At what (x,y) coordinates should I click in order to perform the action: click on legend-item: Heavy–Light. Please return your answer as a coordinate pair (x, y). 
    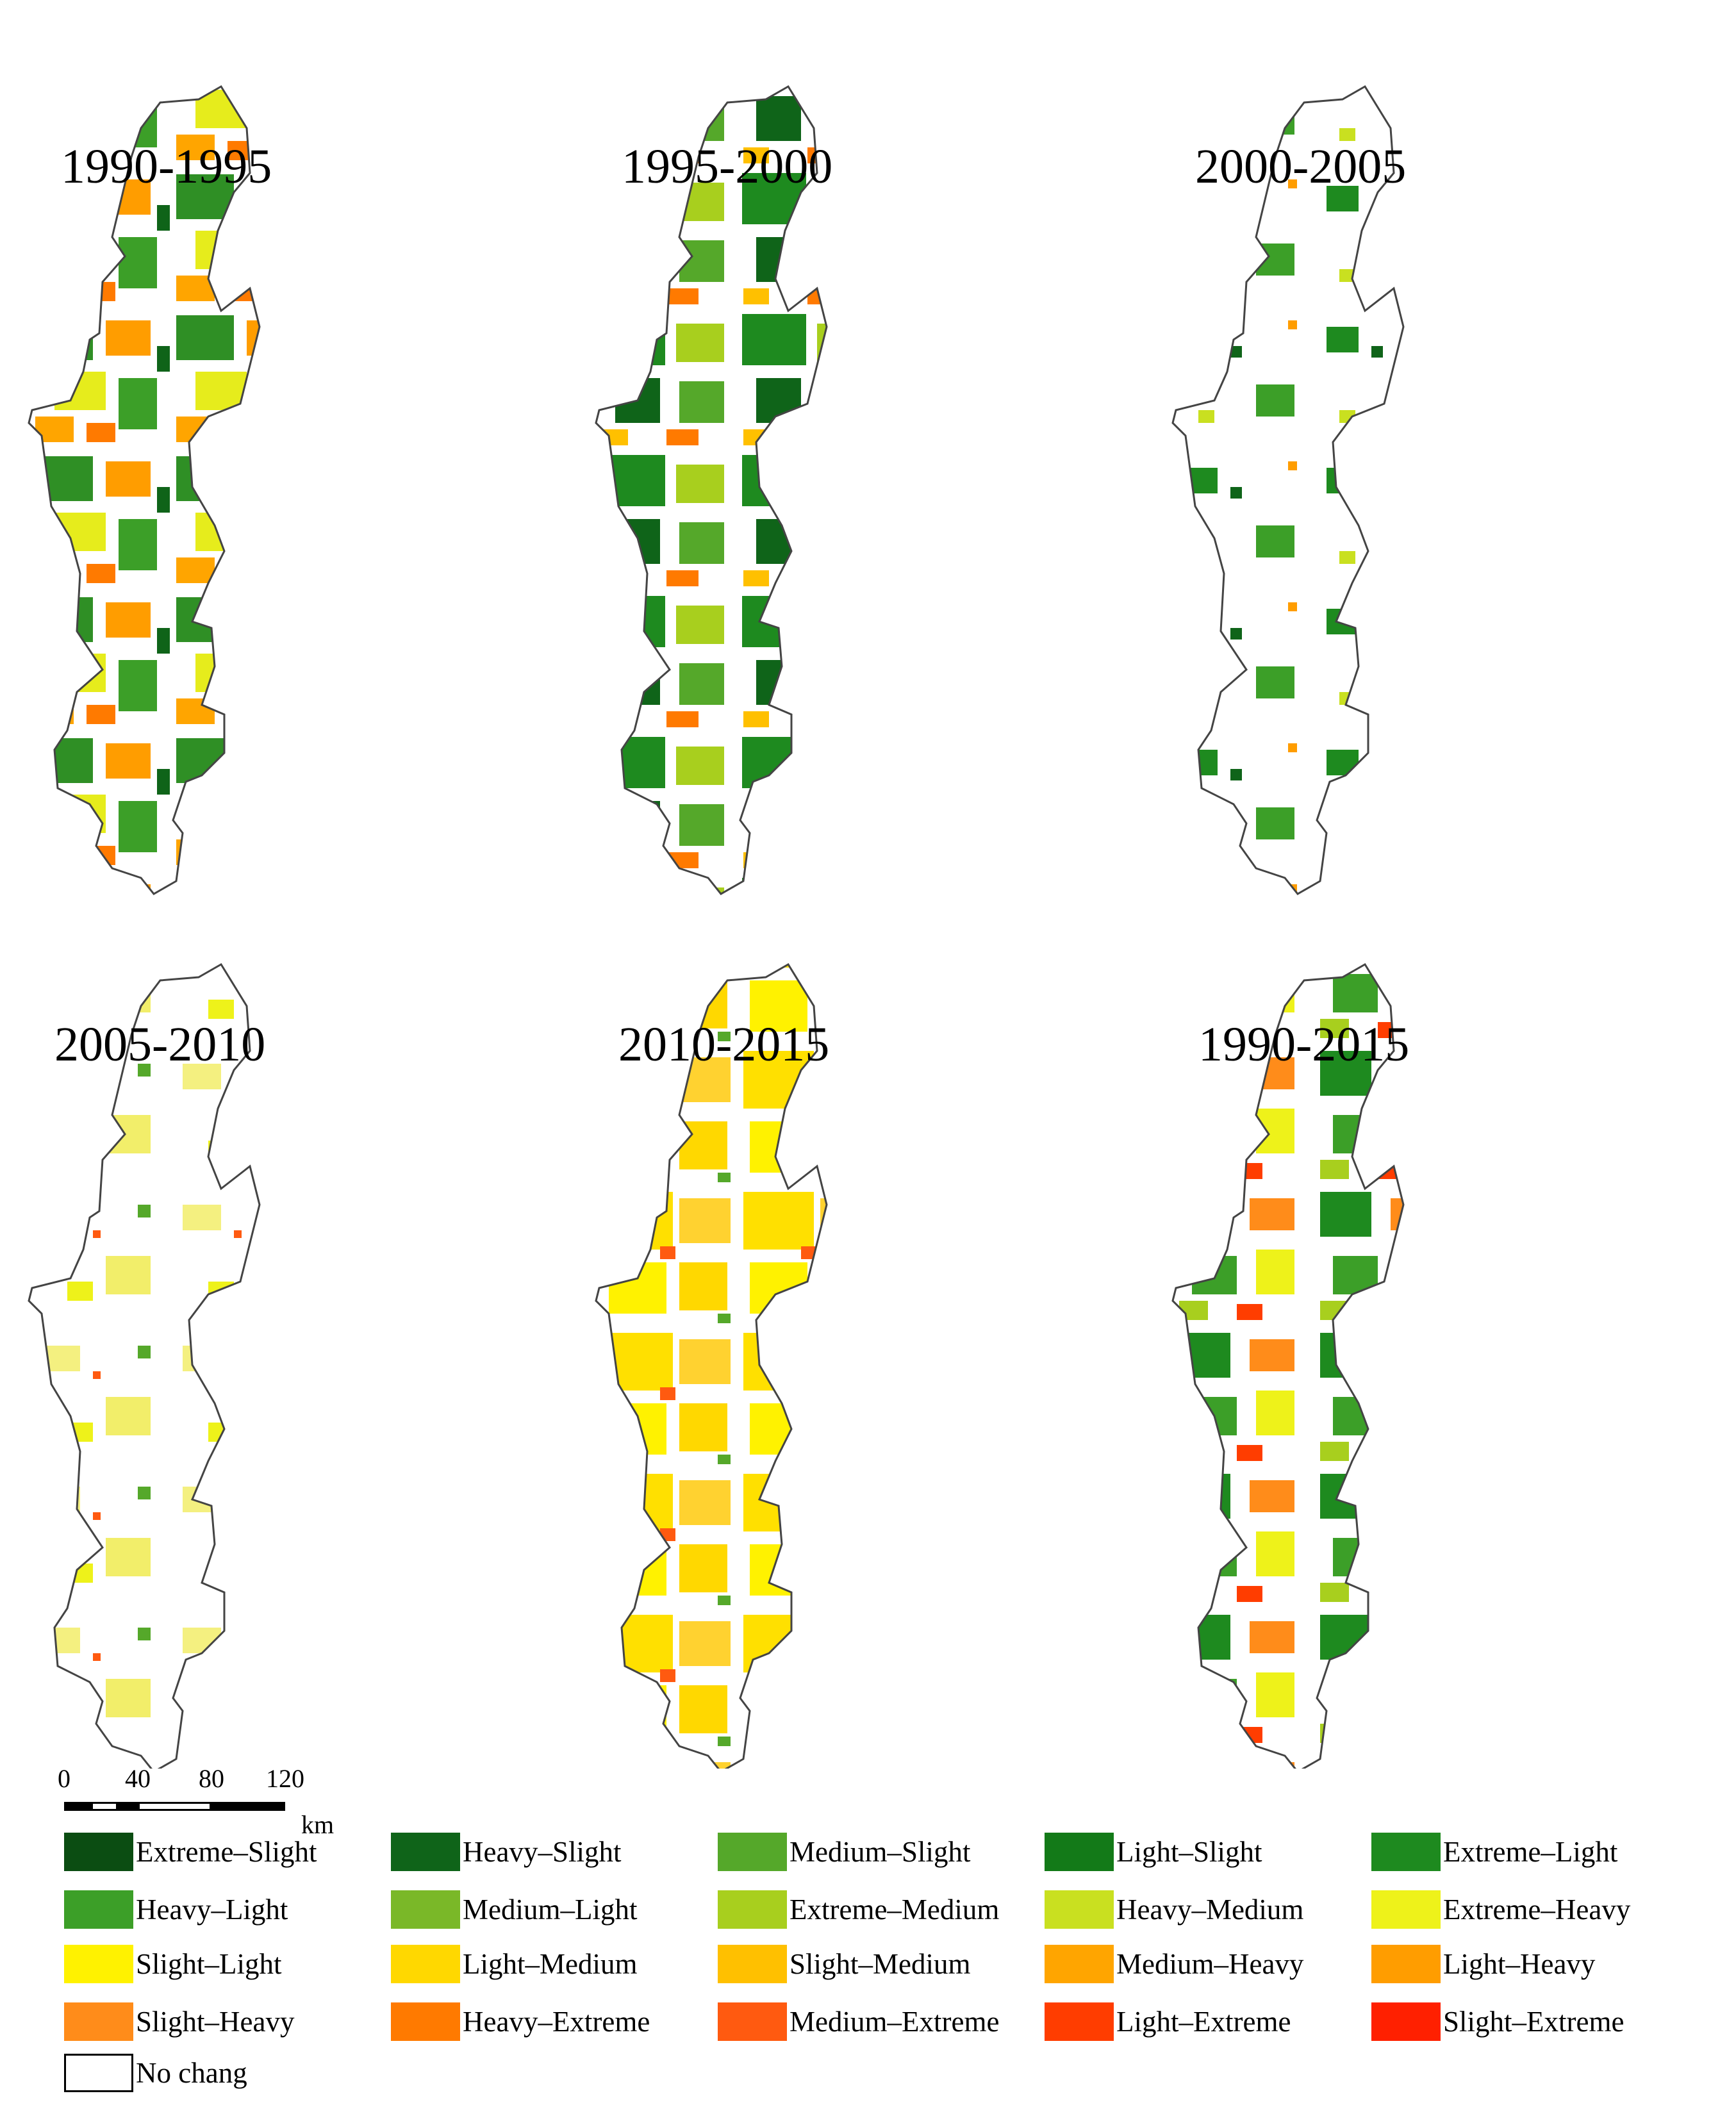
    Looking at the image, I should click on (176, 1909).